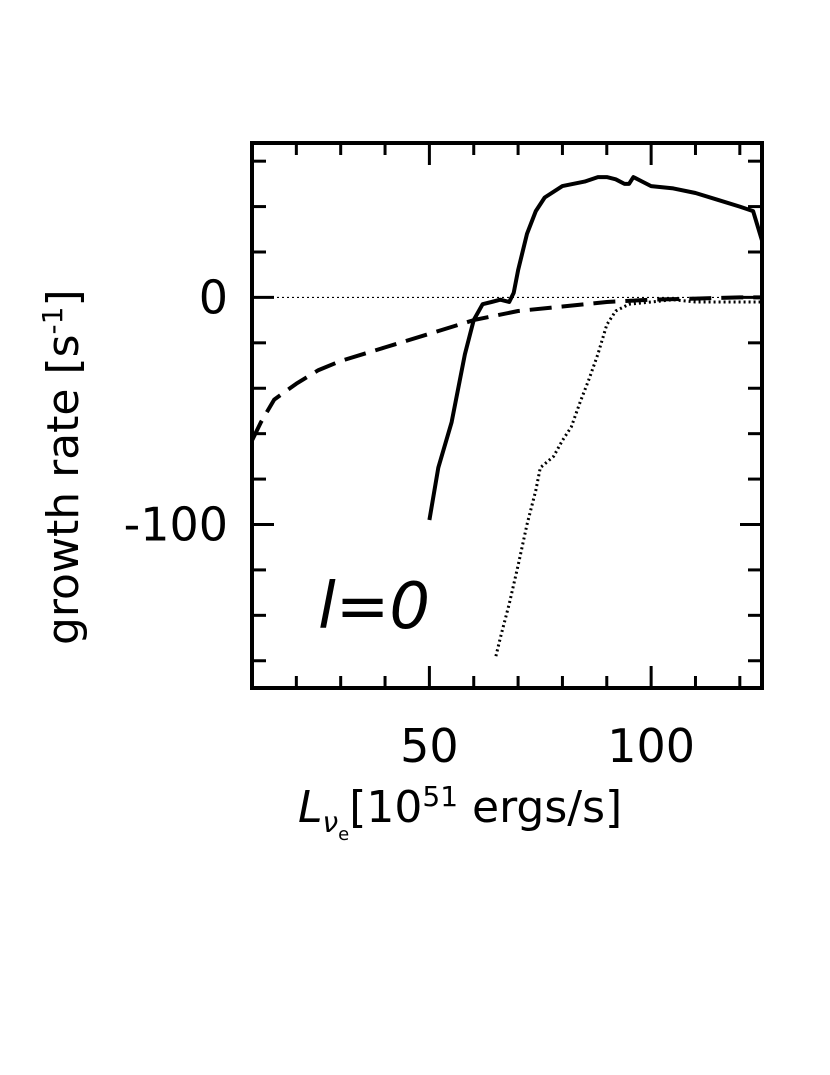  Describe the element at coordinates (385, 807) in the screenshot. I see `x-axis-label-bracket: [10` at that location.